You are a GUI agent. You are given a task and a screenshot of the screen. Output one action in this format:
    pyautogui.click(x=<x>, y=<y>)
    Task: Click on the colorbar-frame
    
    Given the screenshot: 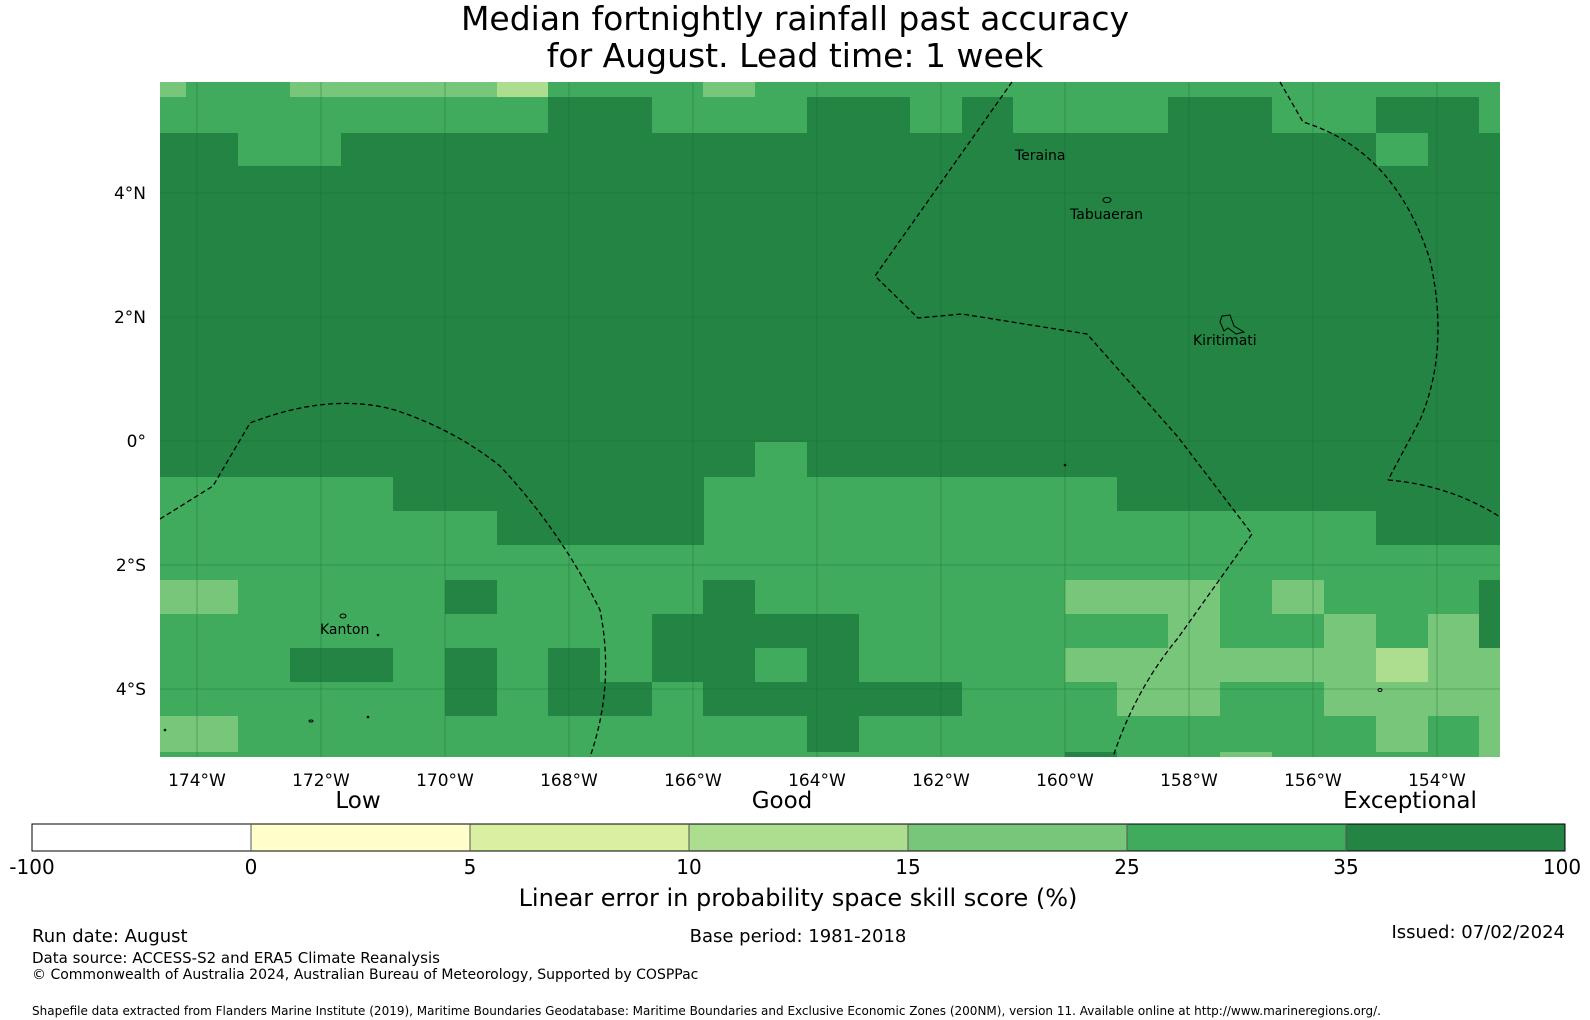 What is the action you would take?
    pyautogui.click(x=798, y=837)
    